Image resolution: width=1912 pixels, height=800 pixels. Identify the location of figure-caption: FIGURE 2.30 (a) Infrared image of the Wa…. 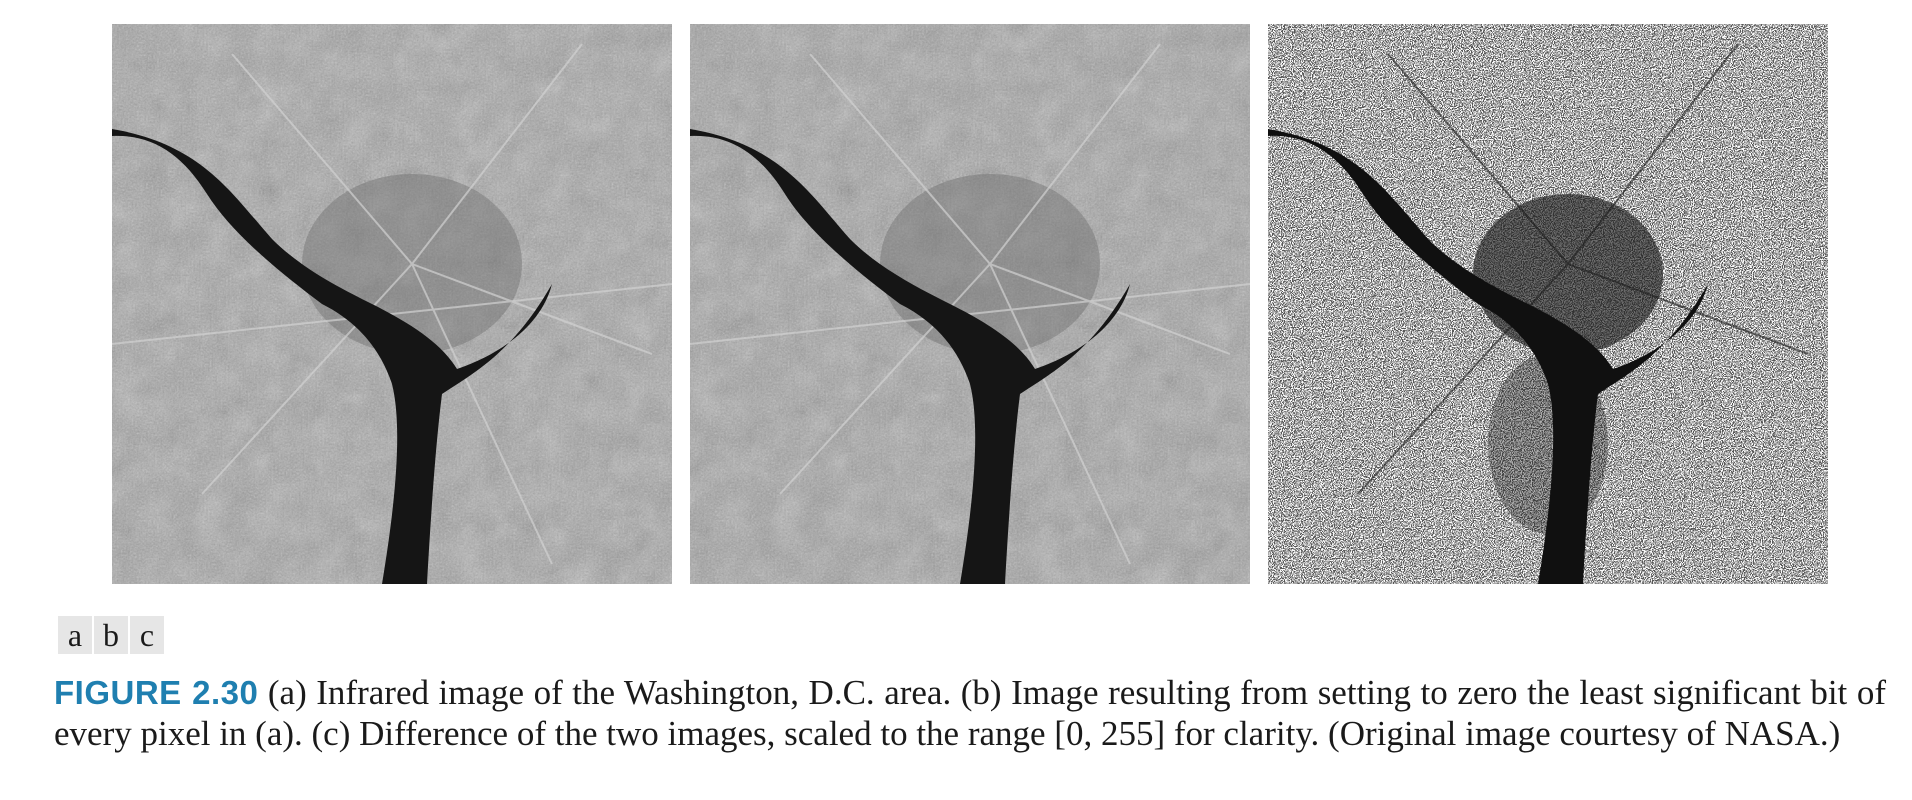
(970, 713).